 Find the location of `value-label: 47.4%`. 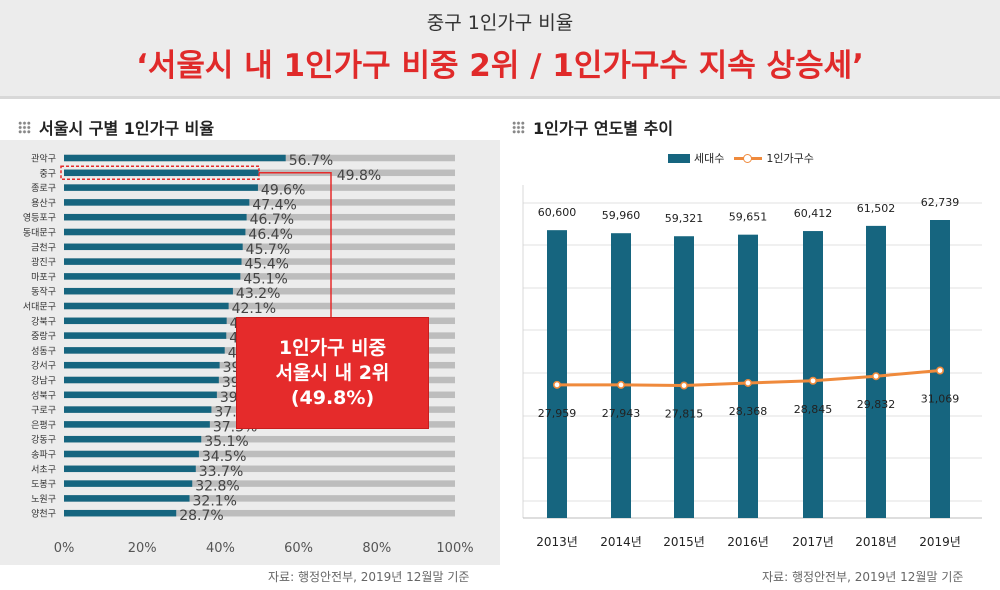

value-label: 47.4% is located at coordinates (274, 205).